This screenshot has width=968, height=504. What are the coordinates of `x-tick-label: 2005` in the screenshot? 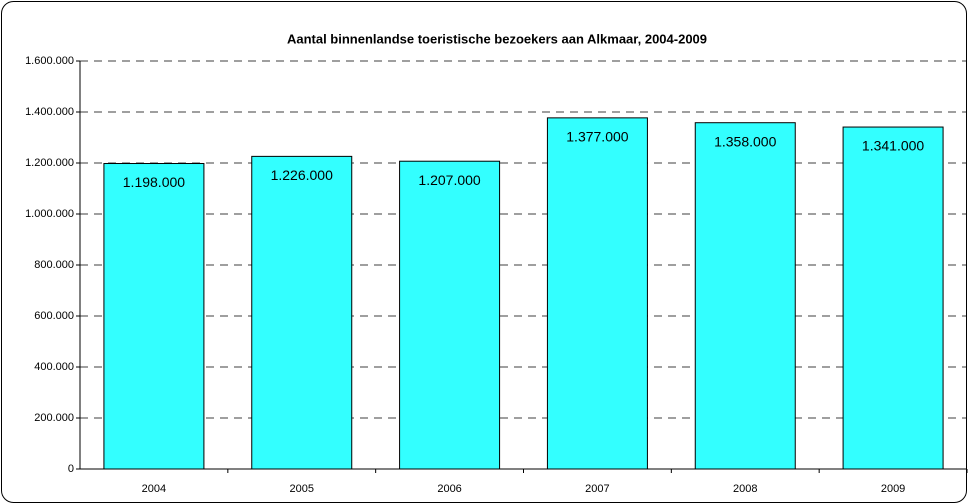 It's located at (302, 489).